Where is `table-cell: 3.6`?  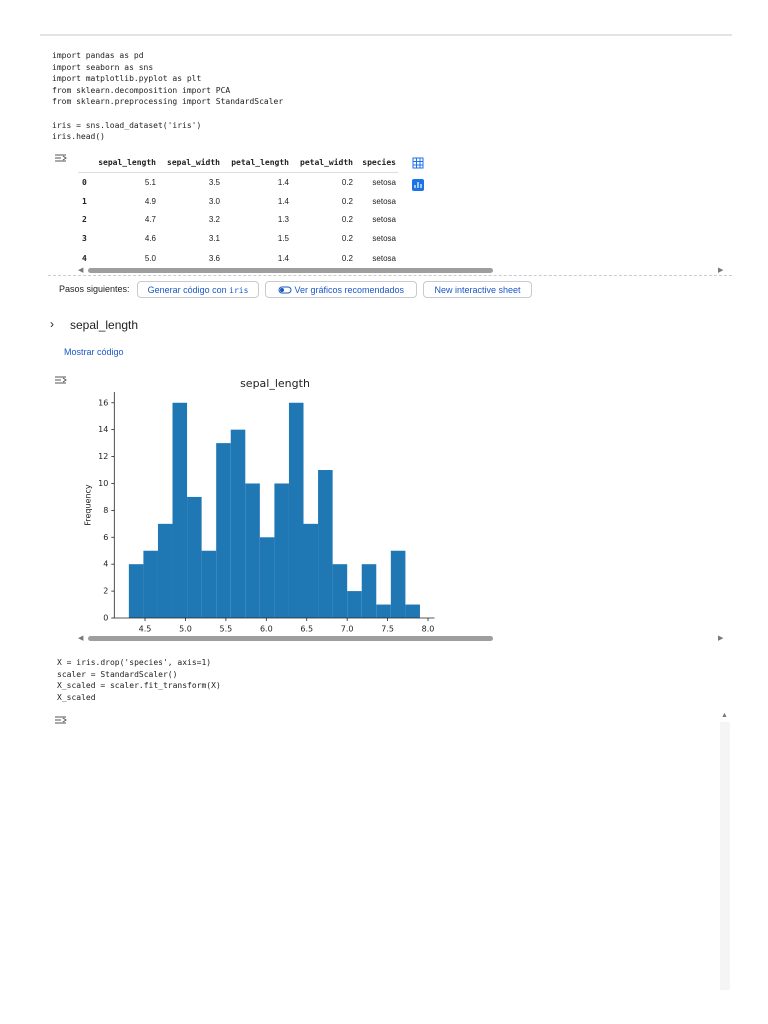
table-cell: 3.6 is located at coordinates (214, 258).